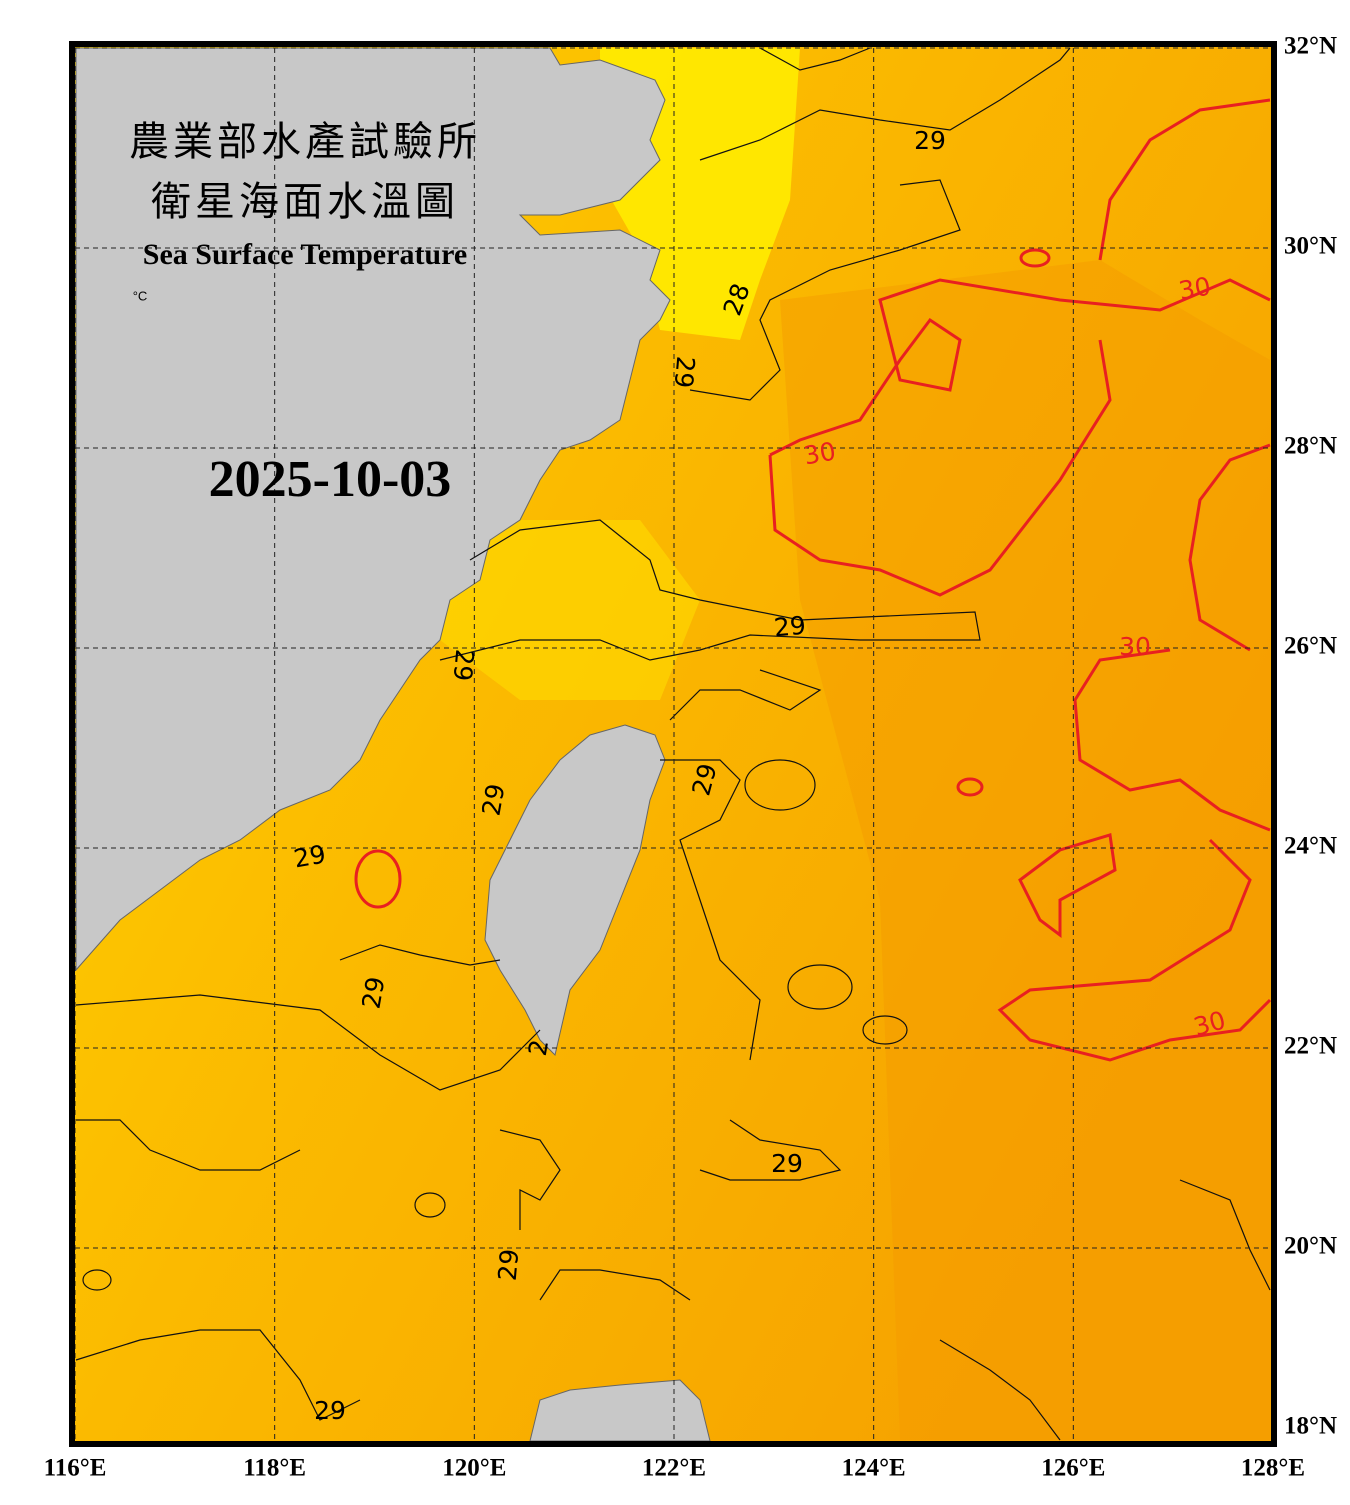 This screenshot has width=1350, height=1505. I want to click on lon-label: 126°E, so click(1073, 1468).